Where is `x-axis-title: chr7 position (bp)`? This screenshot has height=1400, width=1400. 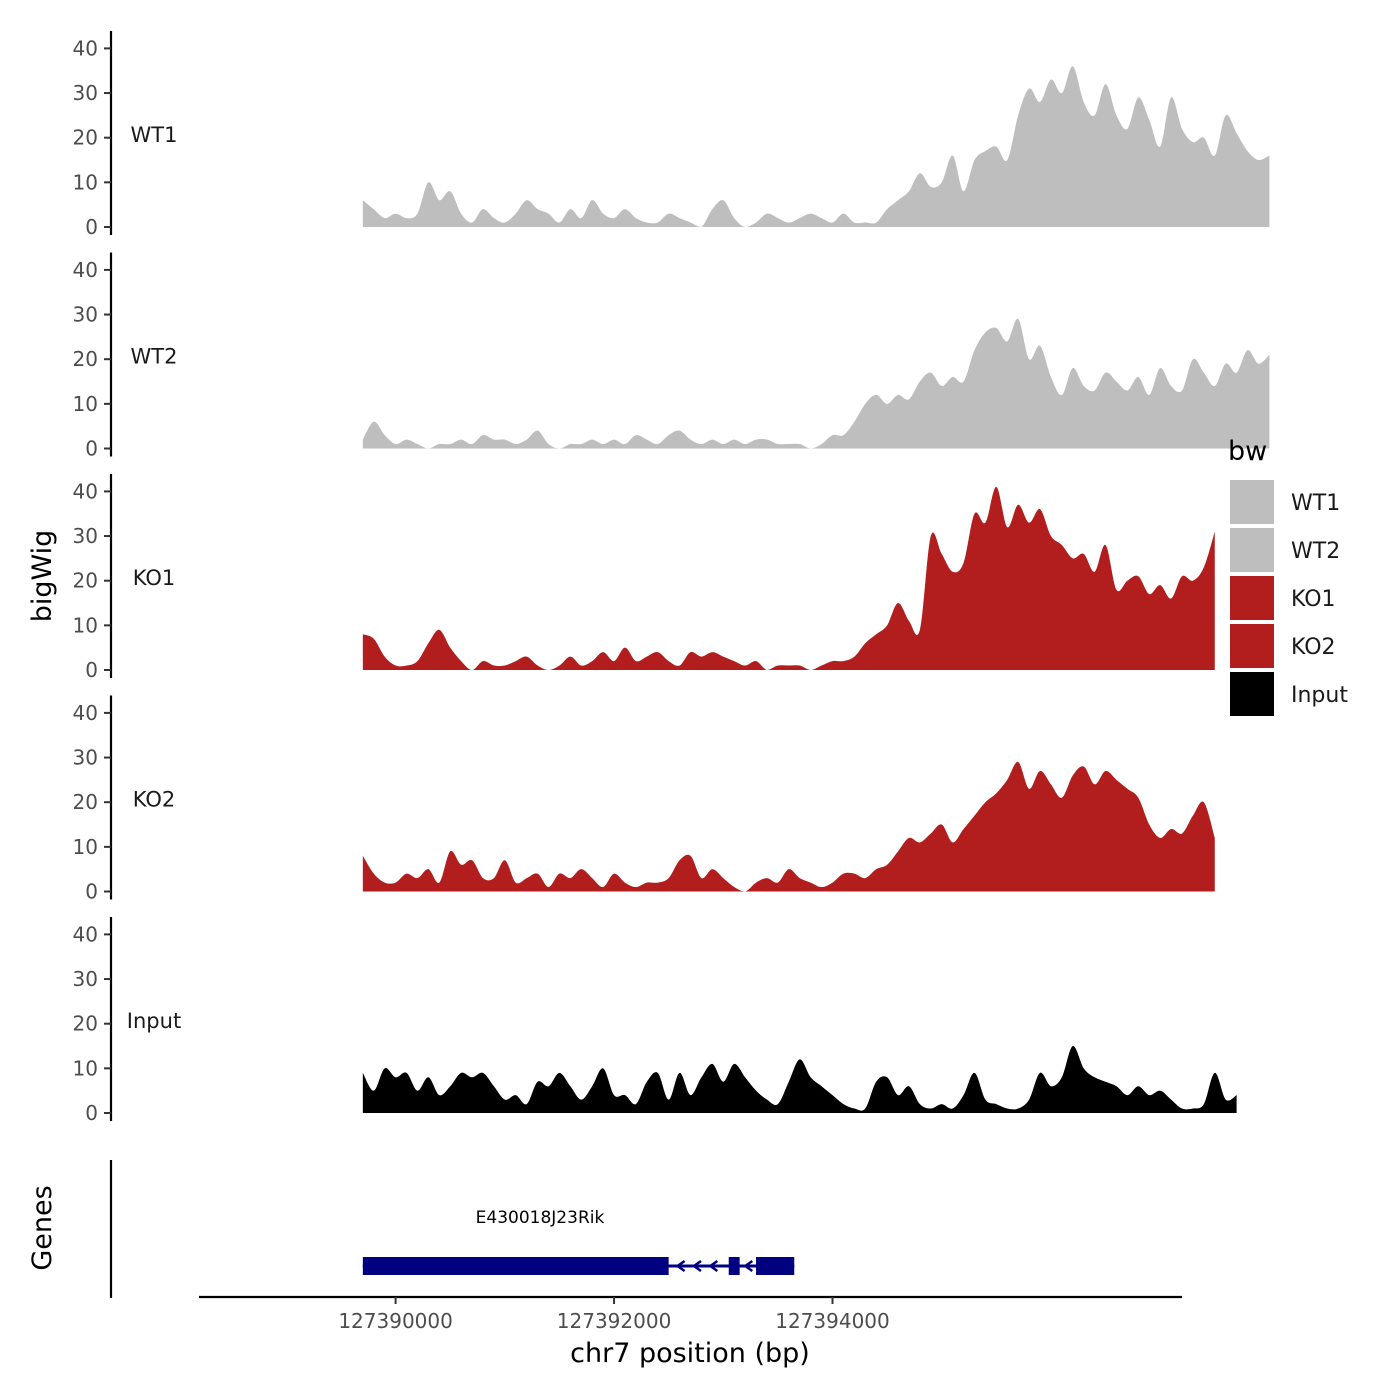 x-axis-title: chr7 position (bp) is located at coordinates (690, 1353).